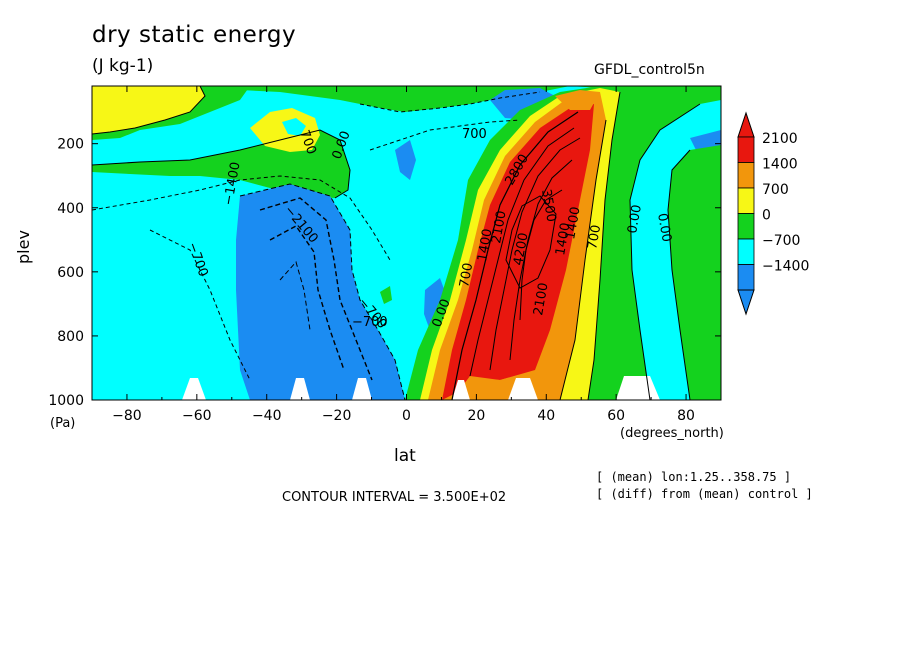  I want to click on x-tick-label: 20, so click(476, 416).